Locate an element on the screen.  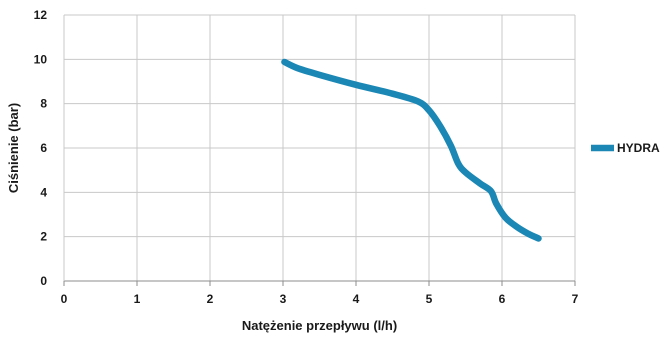
y-tick-label: 8 is located at coordinates (43, 104).